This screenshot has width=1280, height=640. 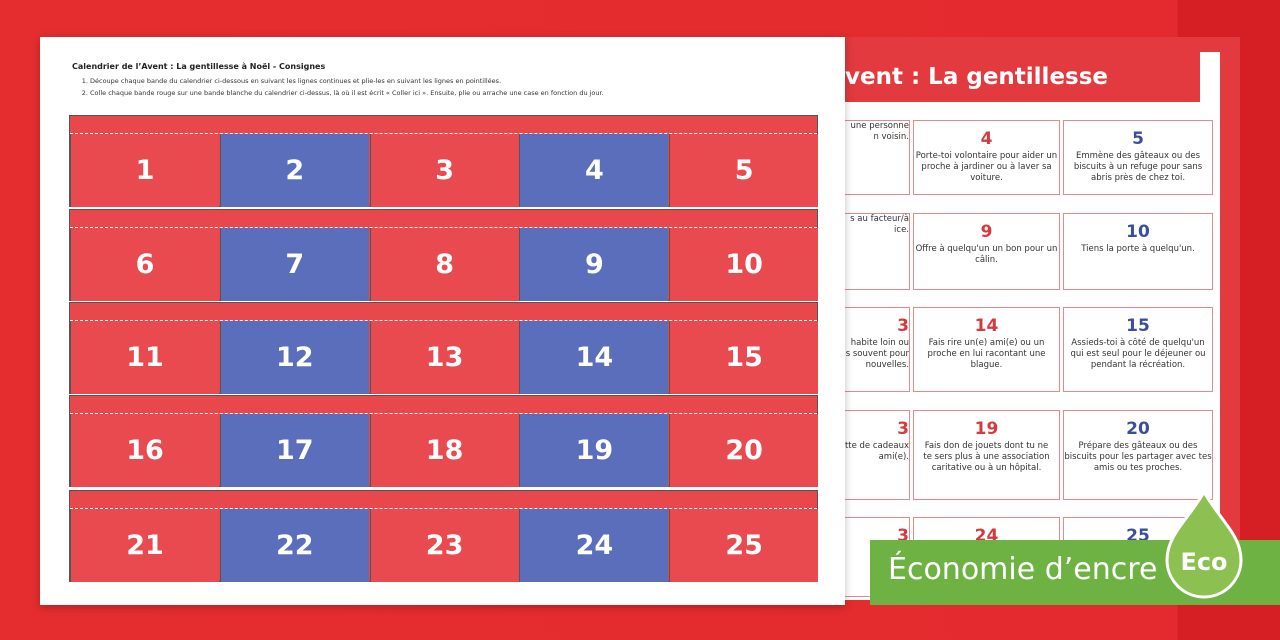 What do you see at coordinates (294, 545) in the screenshot?
I see `day-tile: 22` at bounding box center [294, 545].